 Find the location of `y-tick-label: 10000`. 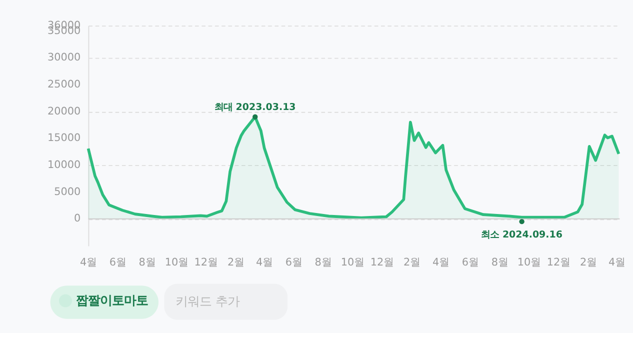

y-tick-label: 10000 is located at coordinates (64, 165).